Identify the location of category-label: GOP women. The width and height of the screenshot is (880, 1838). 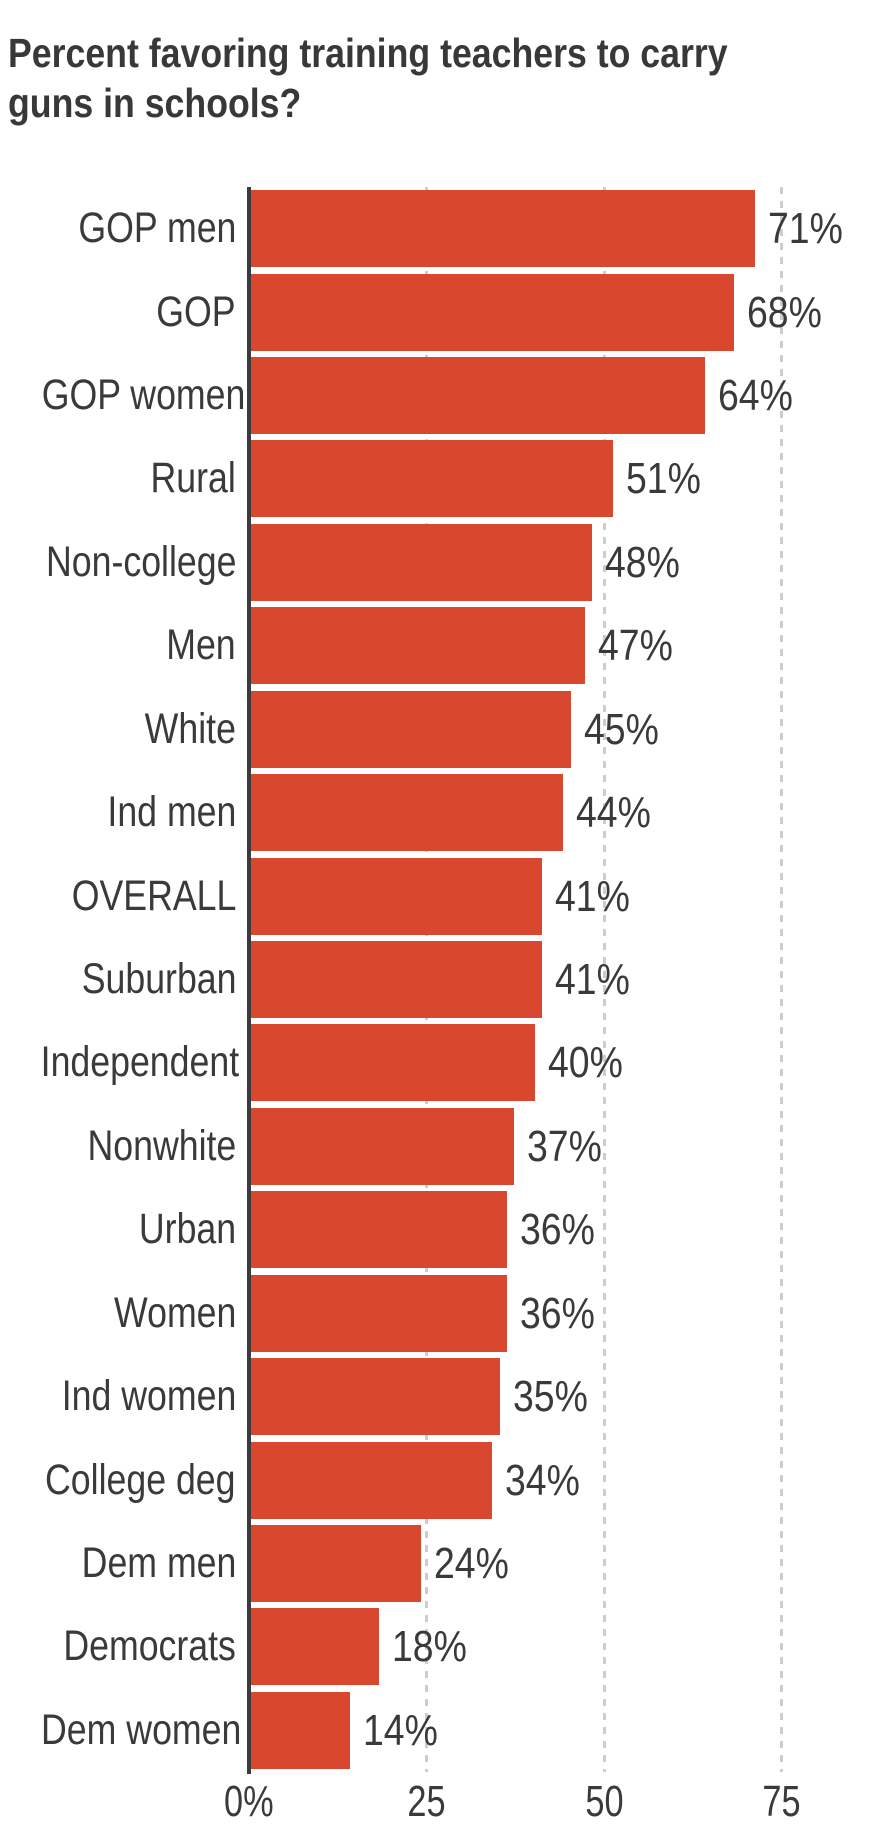
(123, 395).